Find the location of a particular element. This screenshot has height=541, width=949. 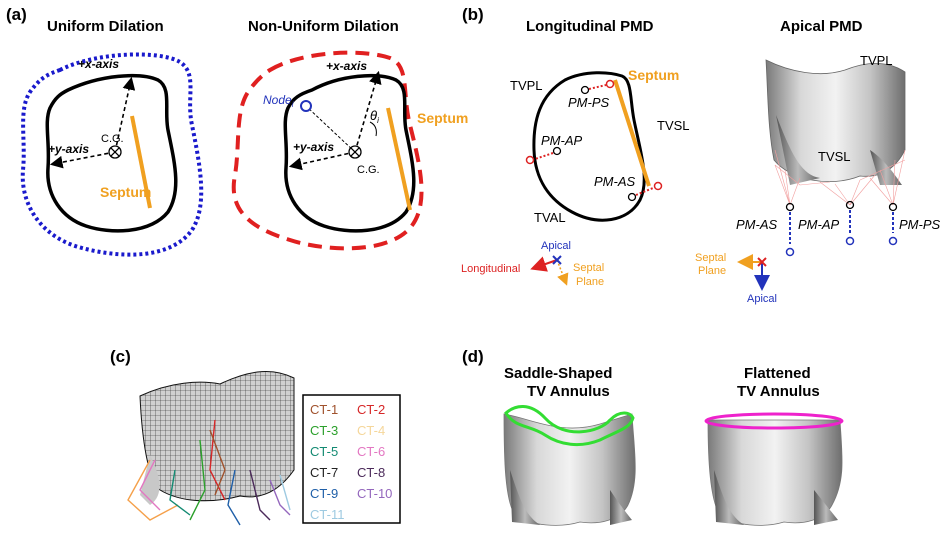

tvpl-label: TVPL is located at coordinates (526, 85).